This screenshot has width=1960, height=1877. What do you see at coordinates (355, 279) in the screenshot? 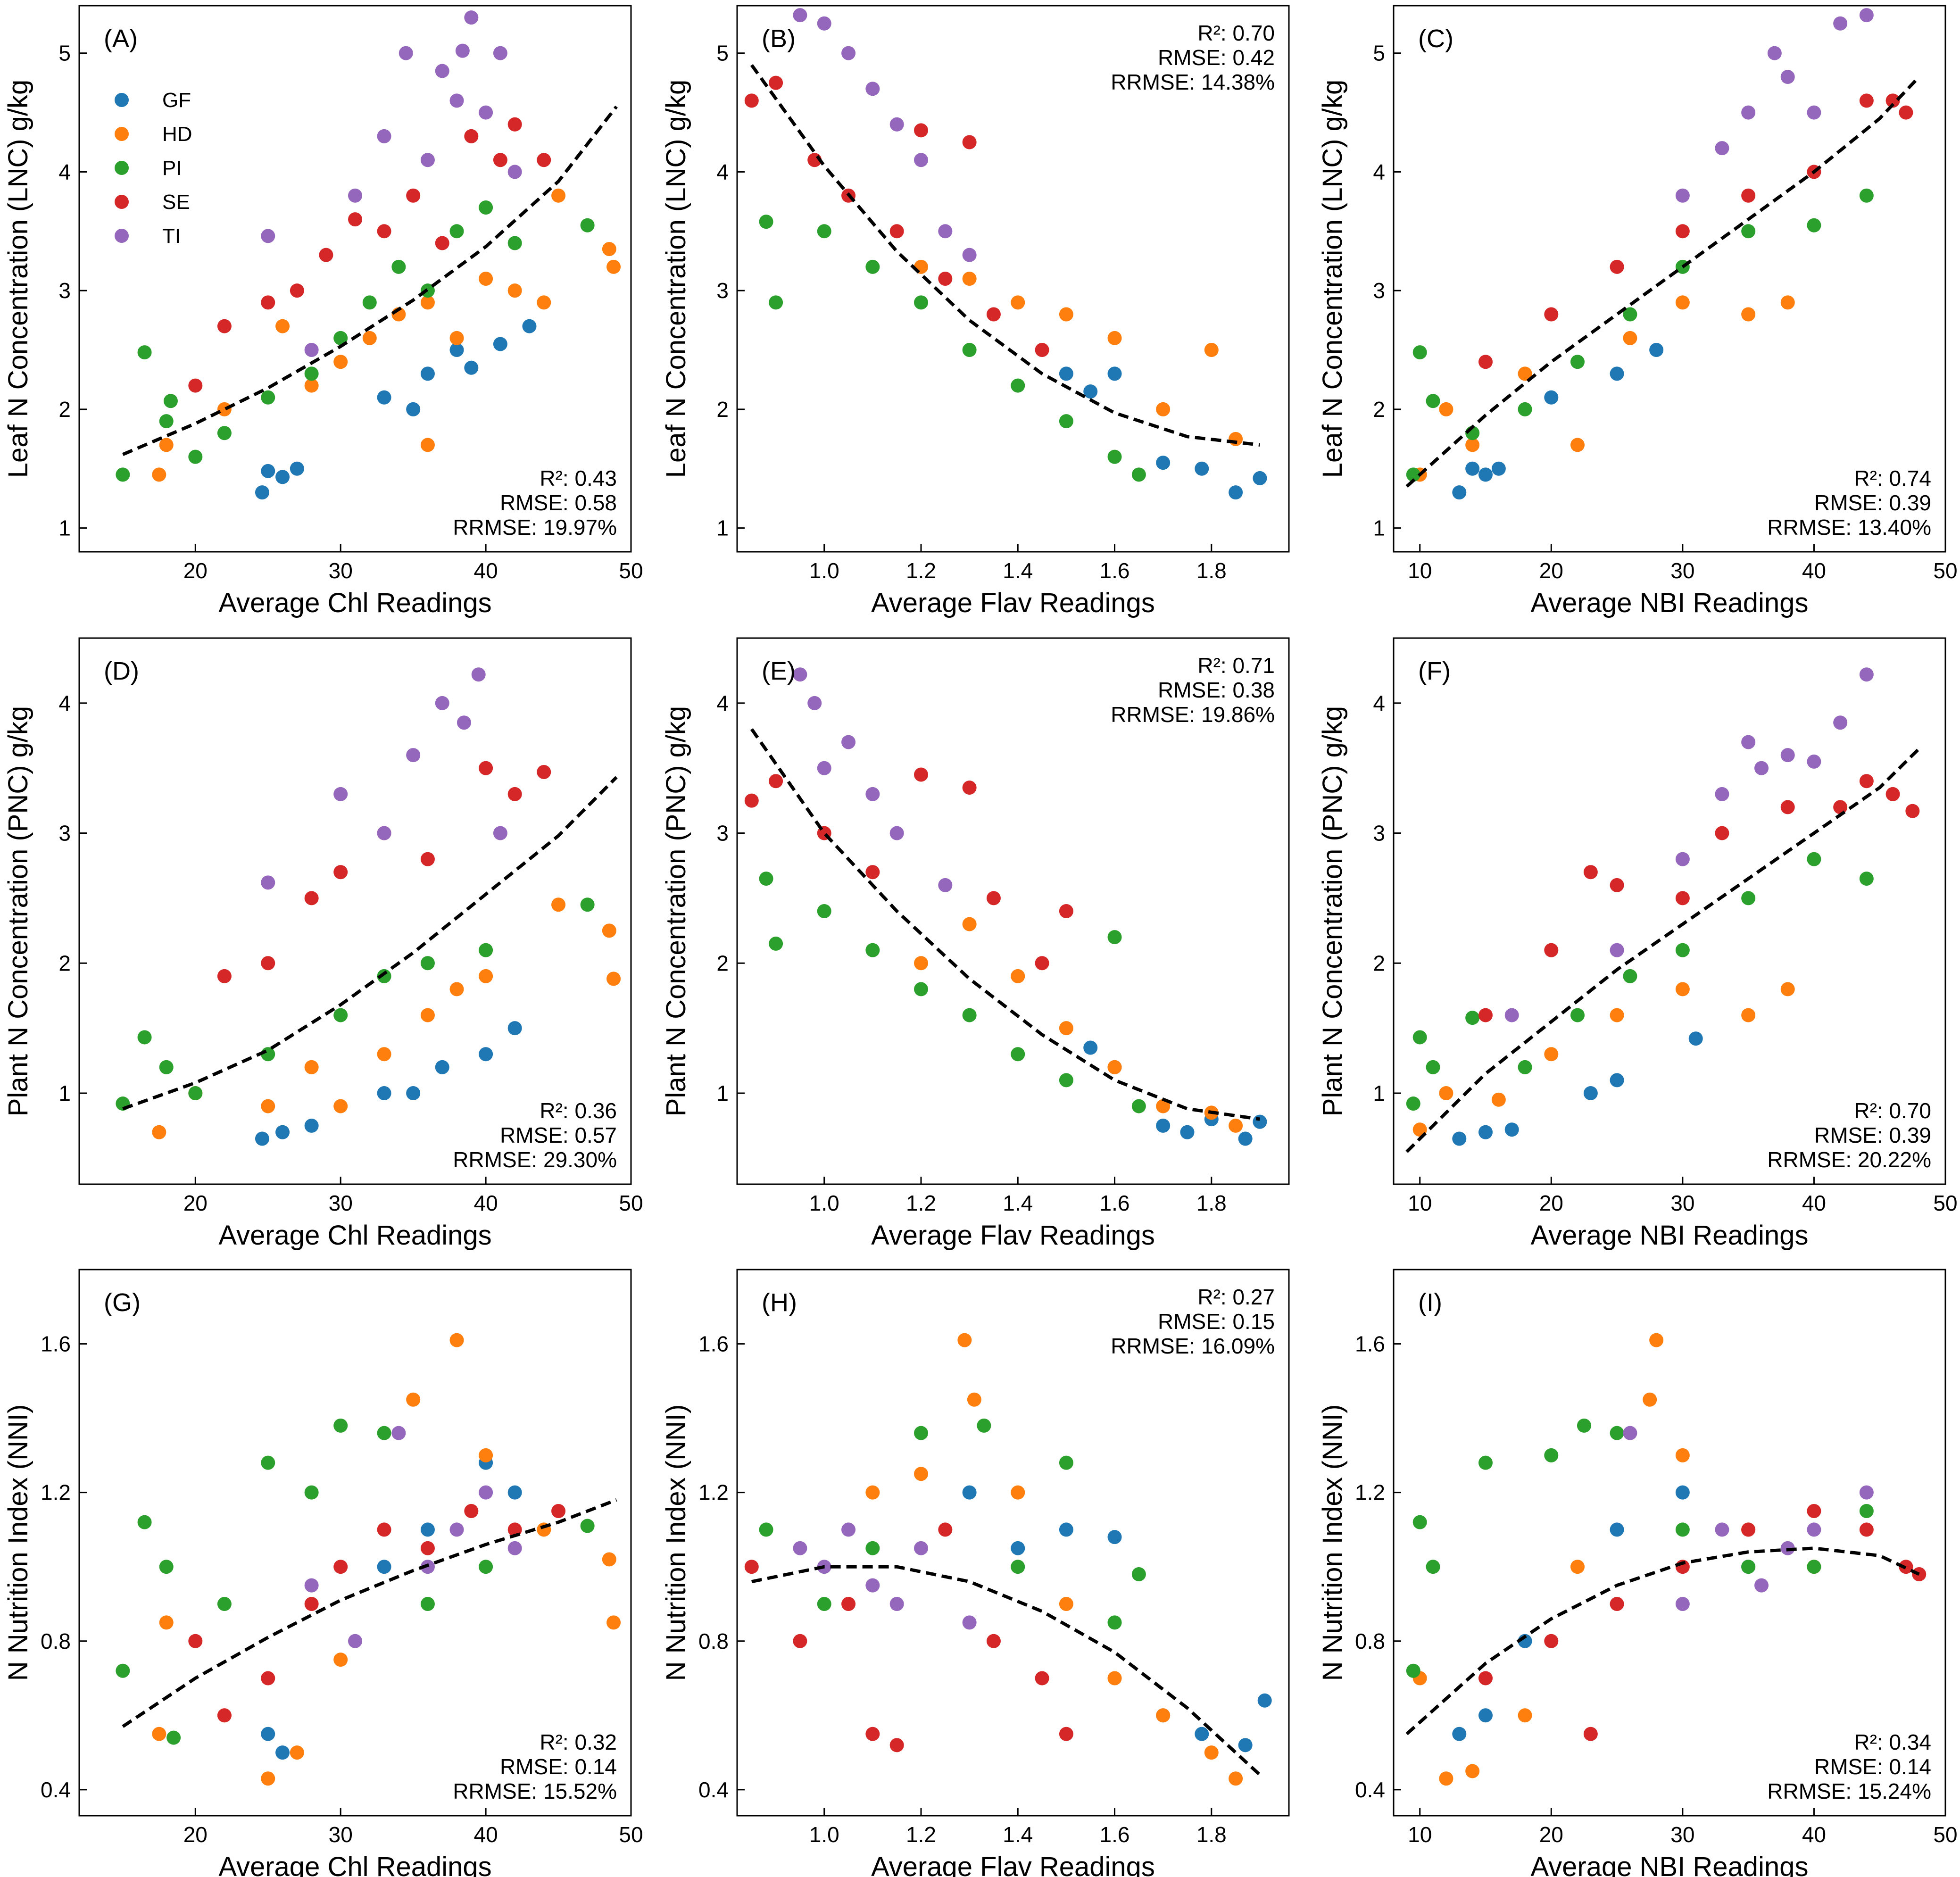
I see `plot-frame` at bounding box center [355, 279].